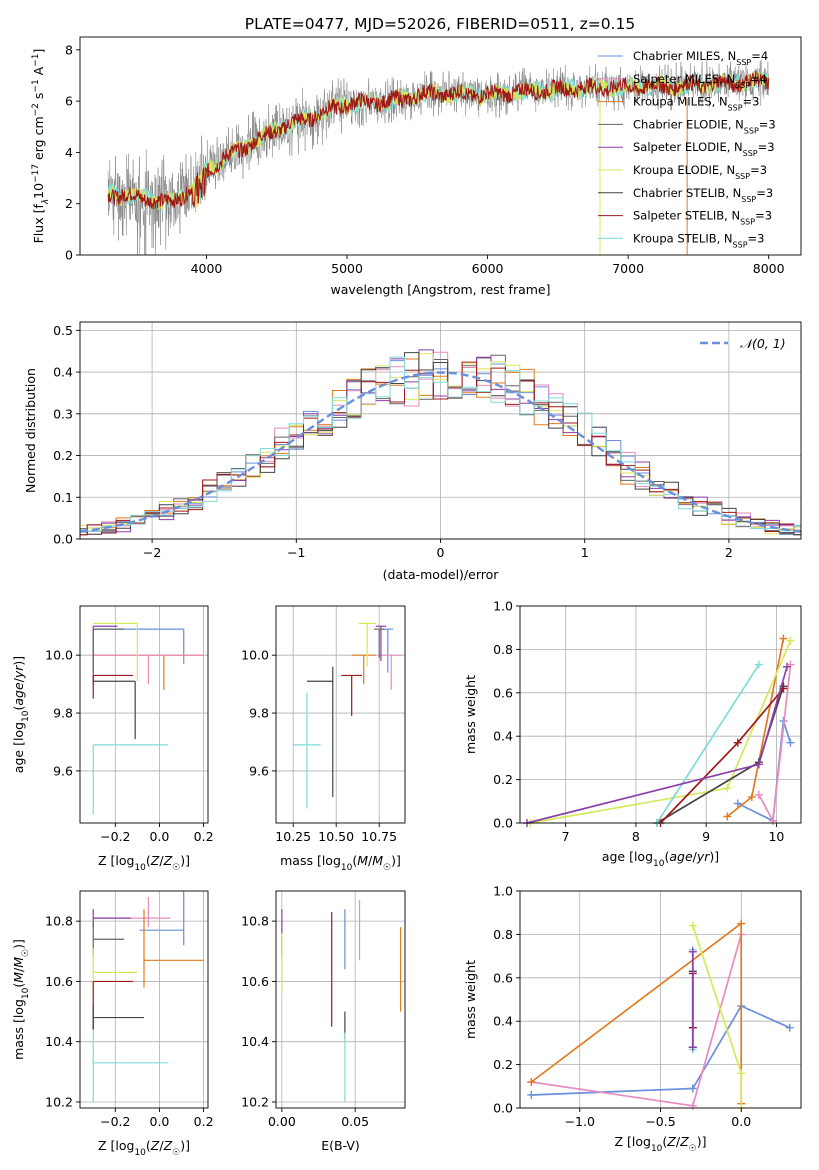 Image resolution: width=819 pixels, height=1170 pixels. Describe the element at coordinates (340, 863) in the screenshot. I see `x-axis-label: mass [log10(M/M☉)]` at that location.